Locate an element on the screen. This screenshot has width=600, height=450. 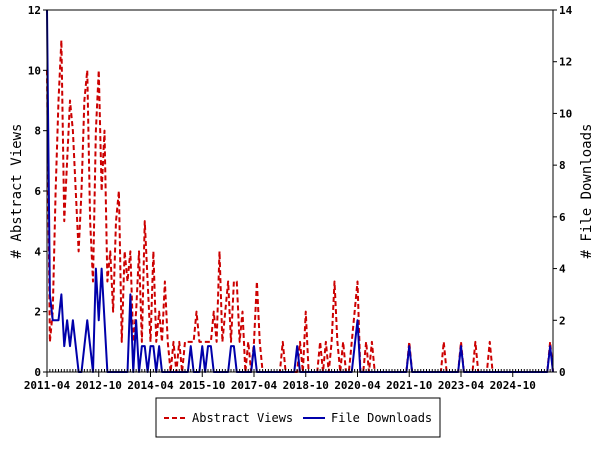
x-tick-label: 2011-04 is located at coordinates (47, 385).